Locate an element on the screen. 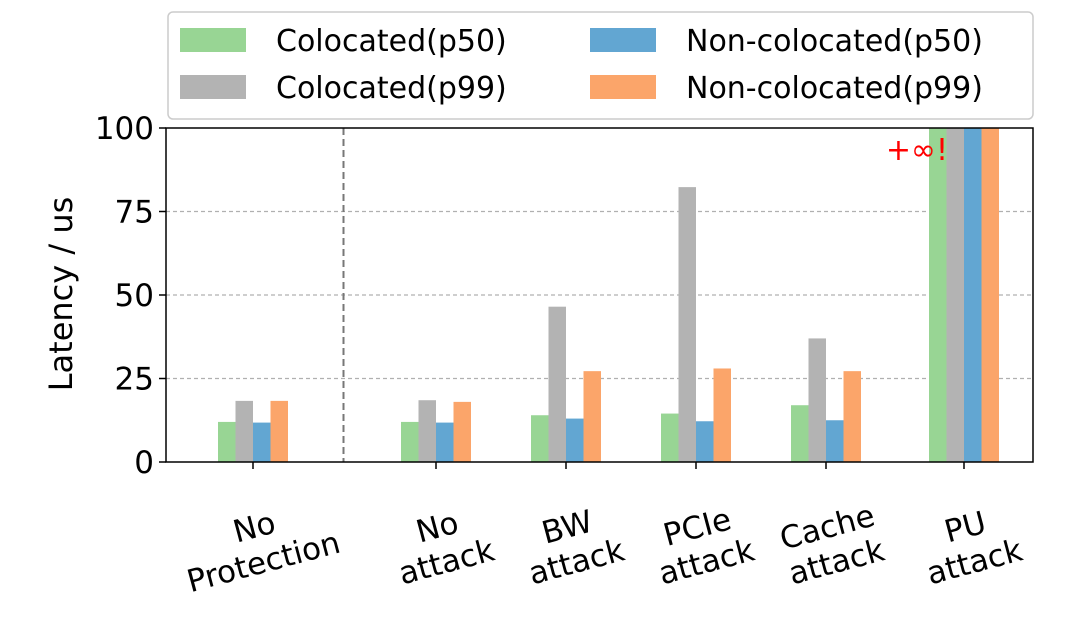 Image resolution: width=1072 pixels, height=623 pixels. legend-box is located at coordinates (600, 65).